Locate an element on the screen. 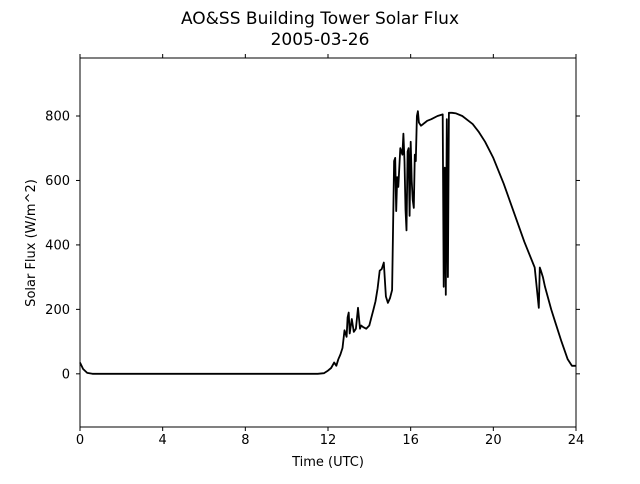 This screenshot has height=484, width=640. y-tick-label: 600 is located at coordinates (57, 181).